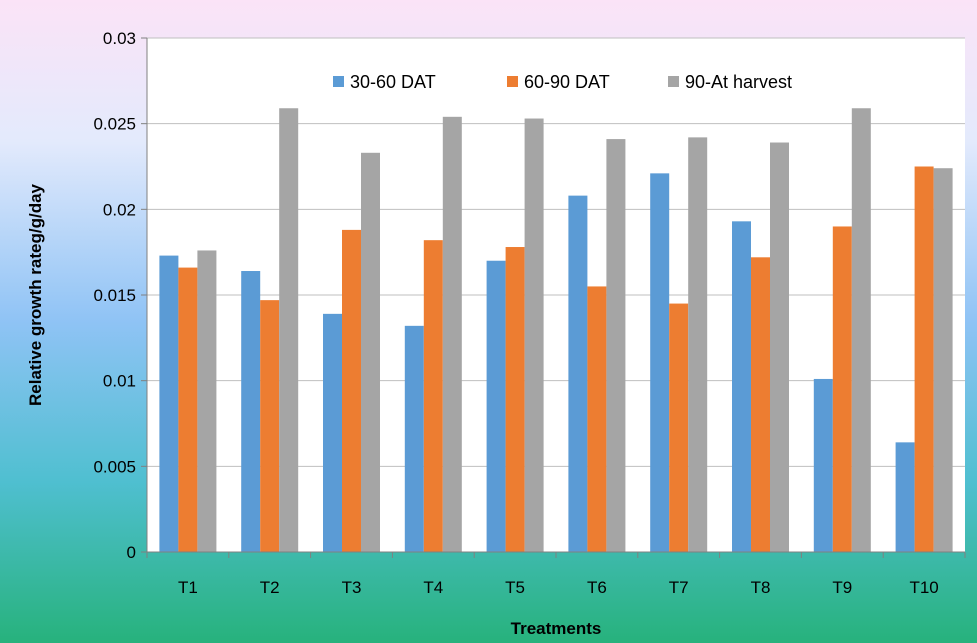  What do you see at coordinates (556, 628) in the screenshot?
I see `x-axis-title: Treatments` at bounding box center [556, 628].